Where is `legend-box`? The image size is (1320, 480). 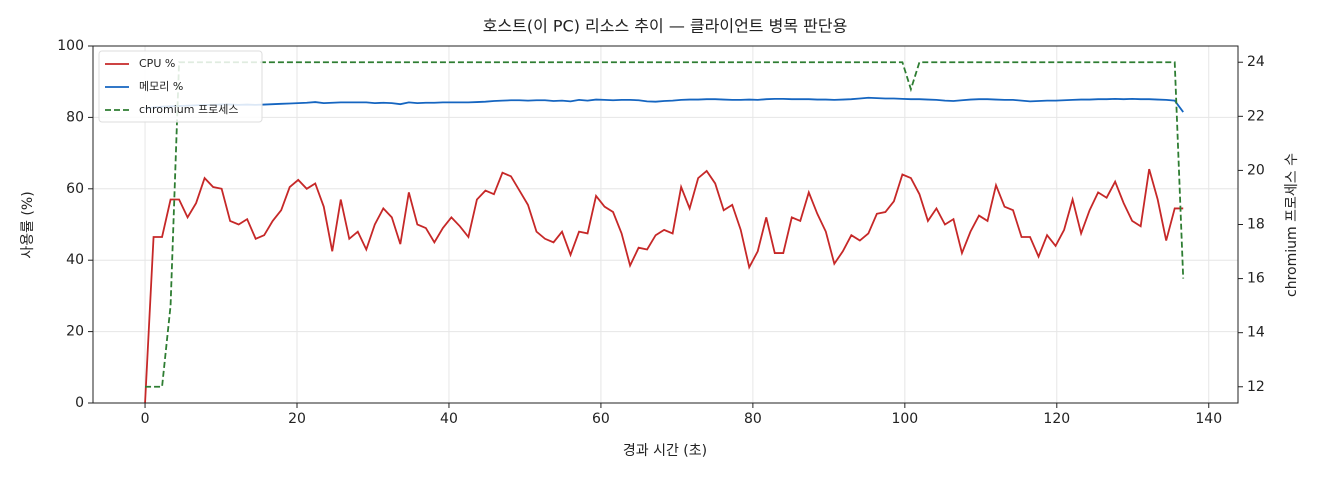 legend-box is located at coordinates (180, 86).